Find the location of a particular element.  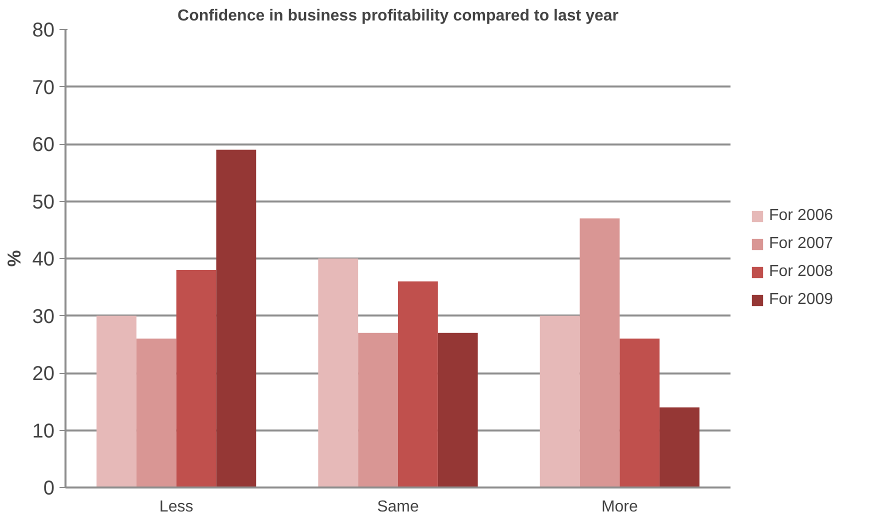

legend-label: For 2008 is located at coordinates (801, 272).